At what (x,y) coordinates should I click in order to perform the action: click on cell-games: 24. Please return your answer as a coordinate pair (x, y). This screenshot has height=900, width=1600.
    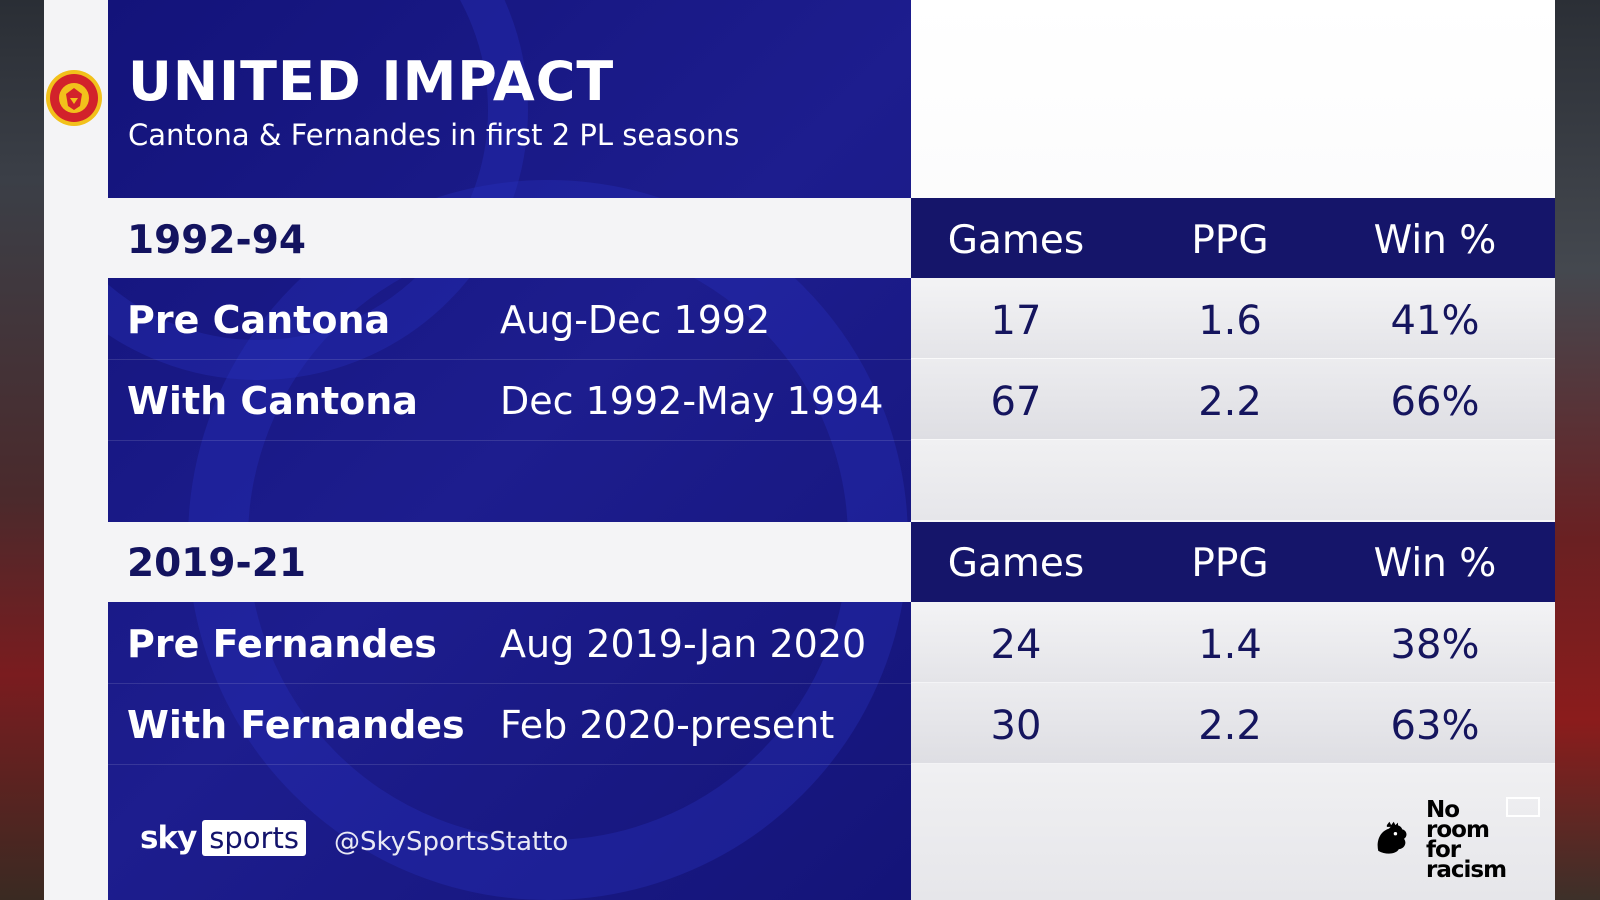
    Looking at the image, I should click on (1016, 645).